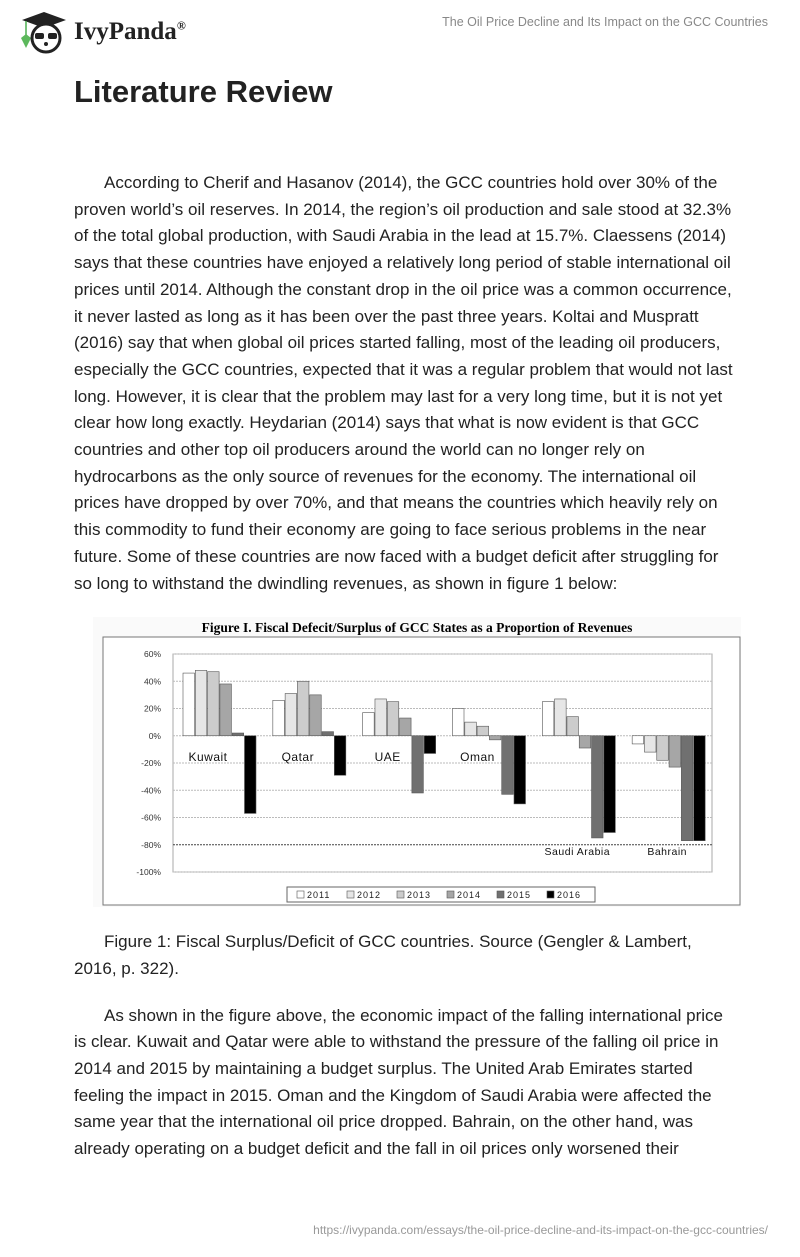 This screenshot has height=1257, width=800. Describe the element at coordinates (152, 709) in the screenshot. I see `y-tick-label: 20%` at that location.